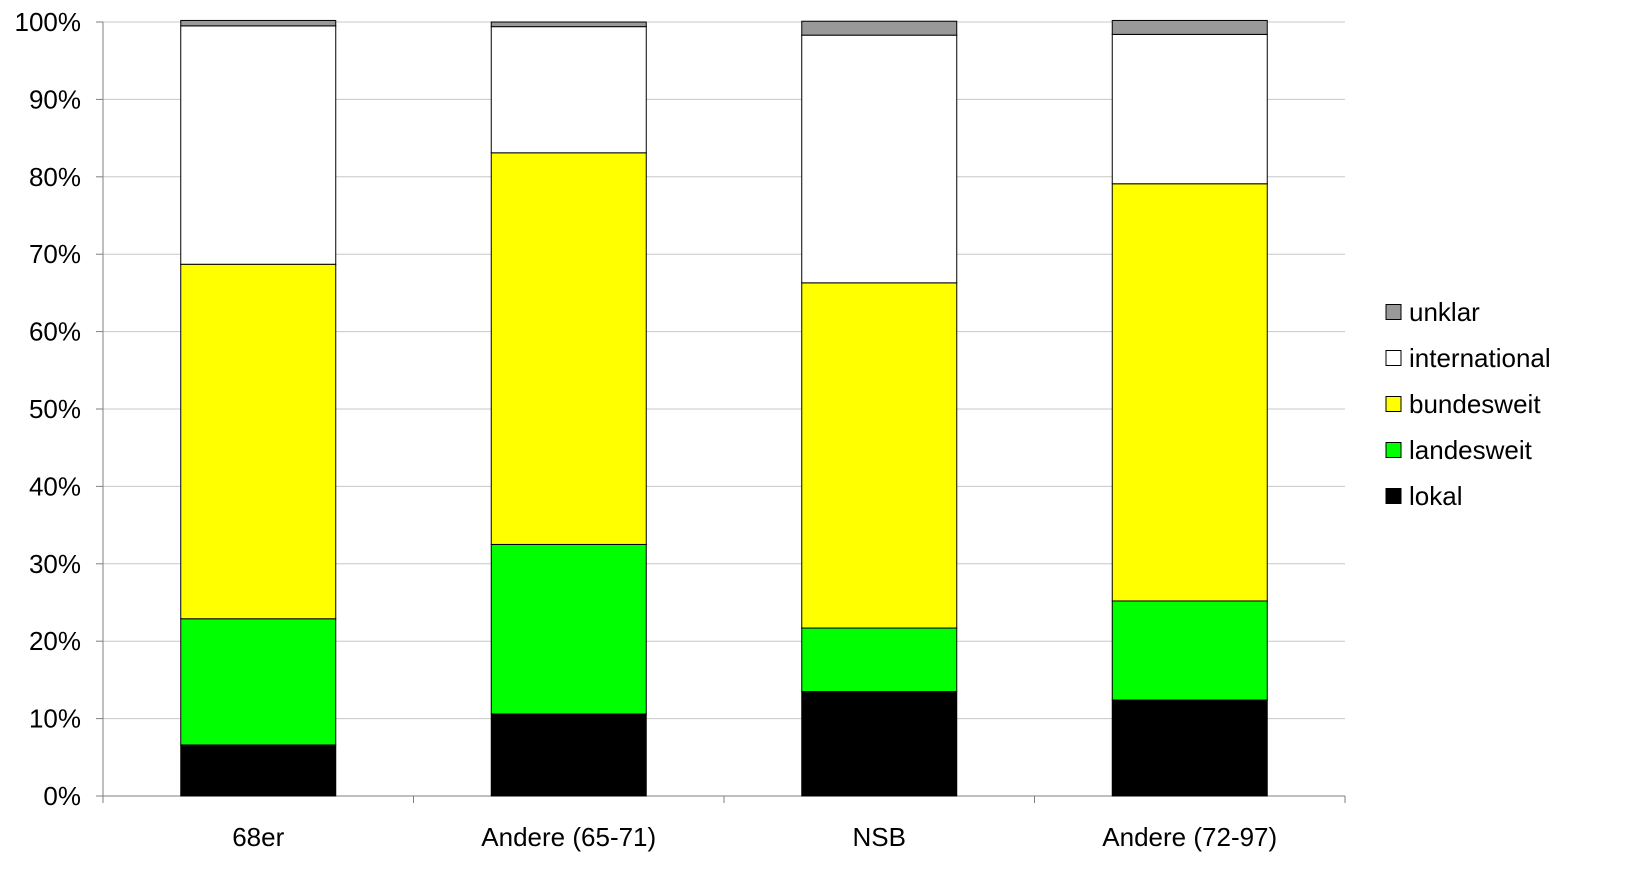  Describe the element at coordinates (258, 837) in the screenshot. I see `x-tick-label: 68er` at that location.